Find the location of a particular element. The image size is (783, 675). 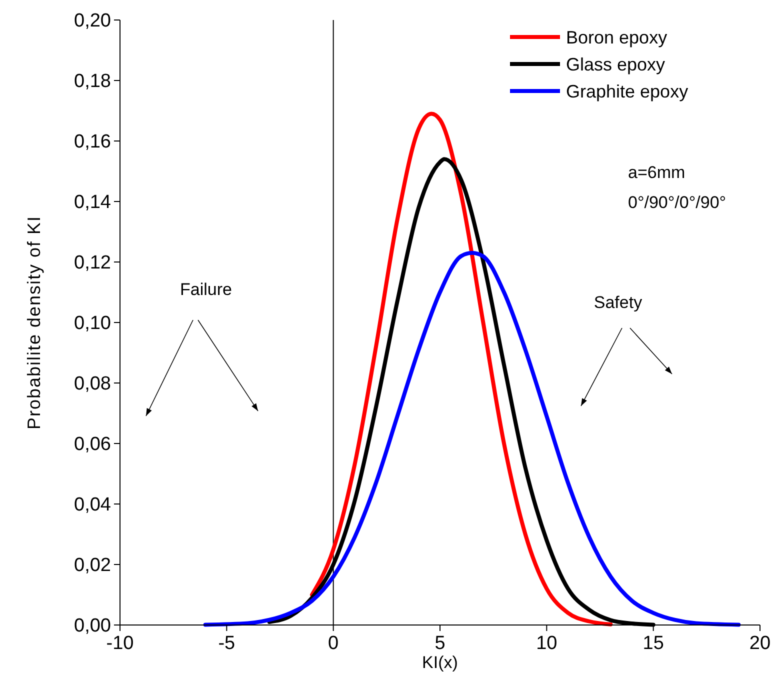

x-tick-label: 0 is located at coordinates (333, 643).